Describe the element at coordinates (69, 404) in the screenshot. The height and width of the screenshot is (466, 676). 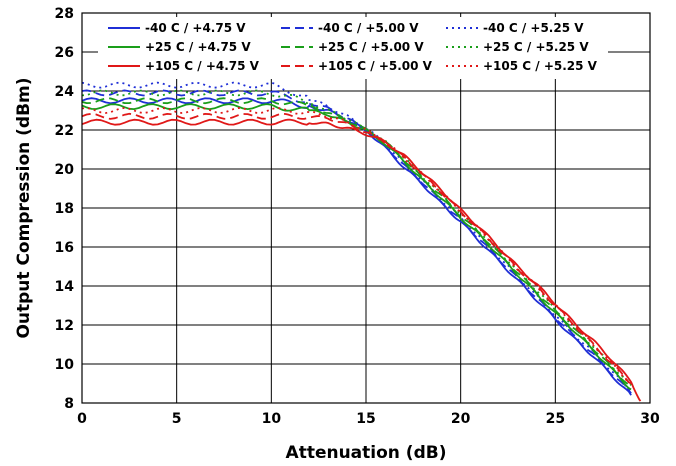
I see `y-tick-label: 8` at that location.